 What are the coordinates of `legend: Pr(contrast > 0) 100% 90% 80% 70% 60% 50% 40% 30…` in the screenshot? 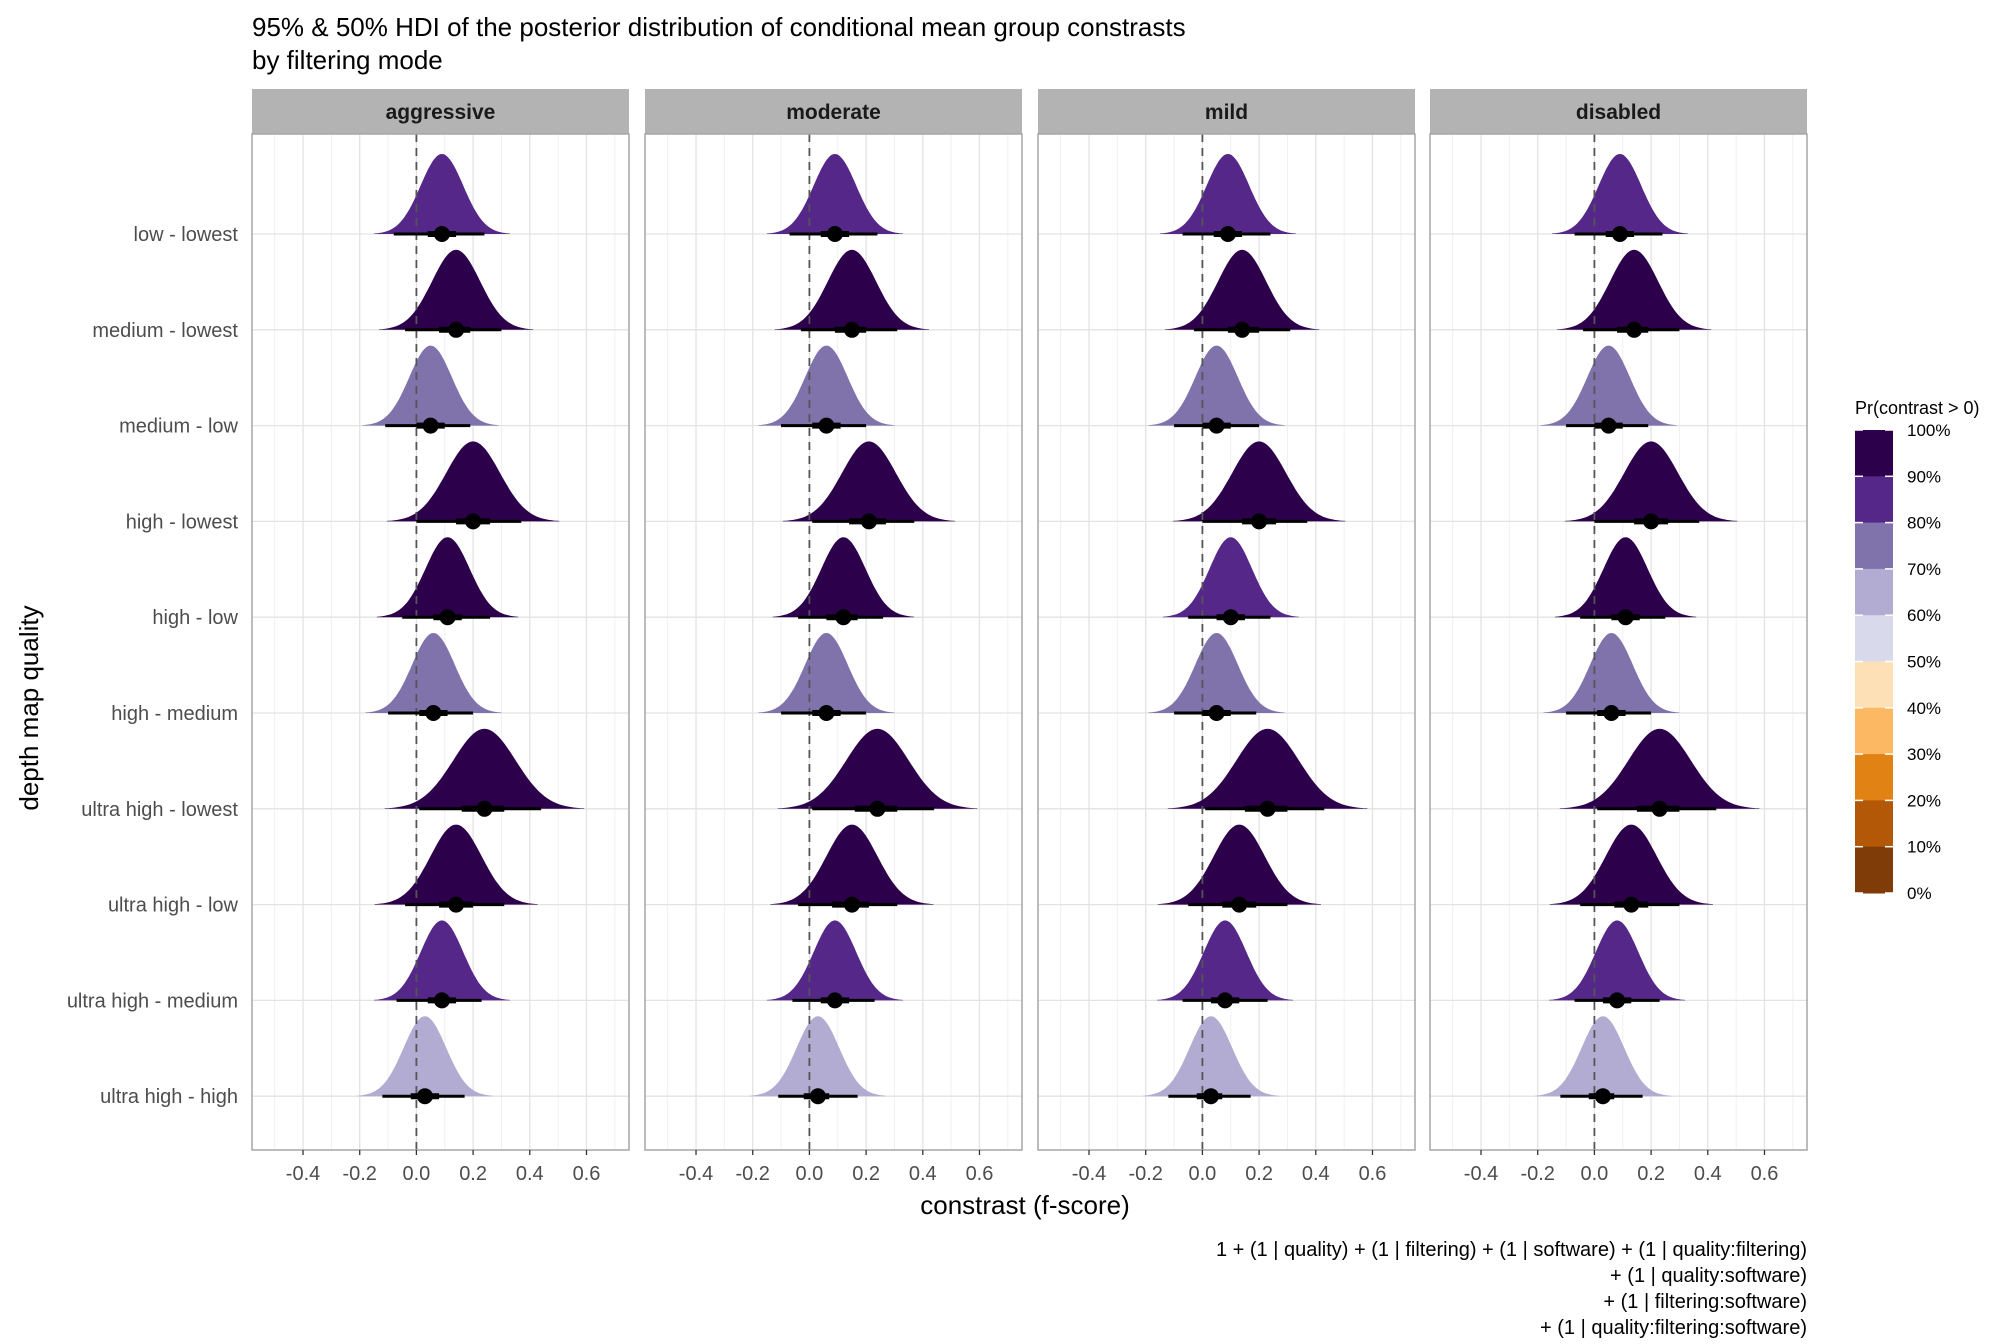 It's located at (1917, 650).